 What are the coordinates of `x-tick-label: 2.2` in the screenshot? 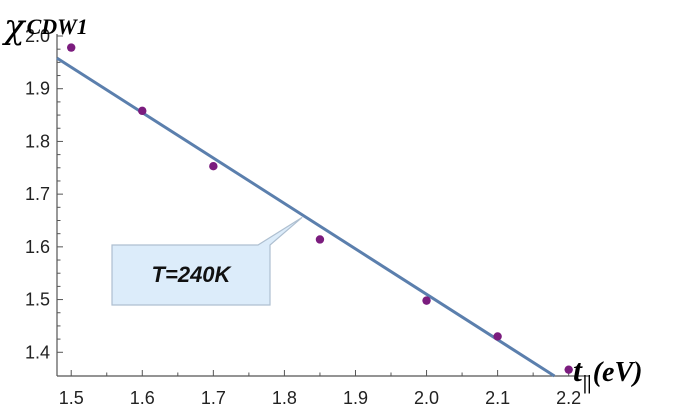 It's located at (568, 398).